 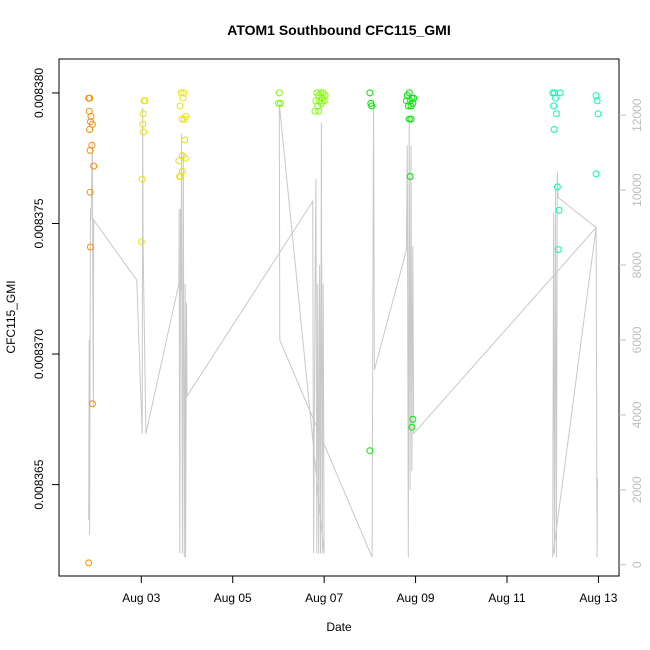 What do you see at coordinates (637, 414) in the screenshot?
I see `y-right-tick-label: 4000` at bounding box center [637, 414].